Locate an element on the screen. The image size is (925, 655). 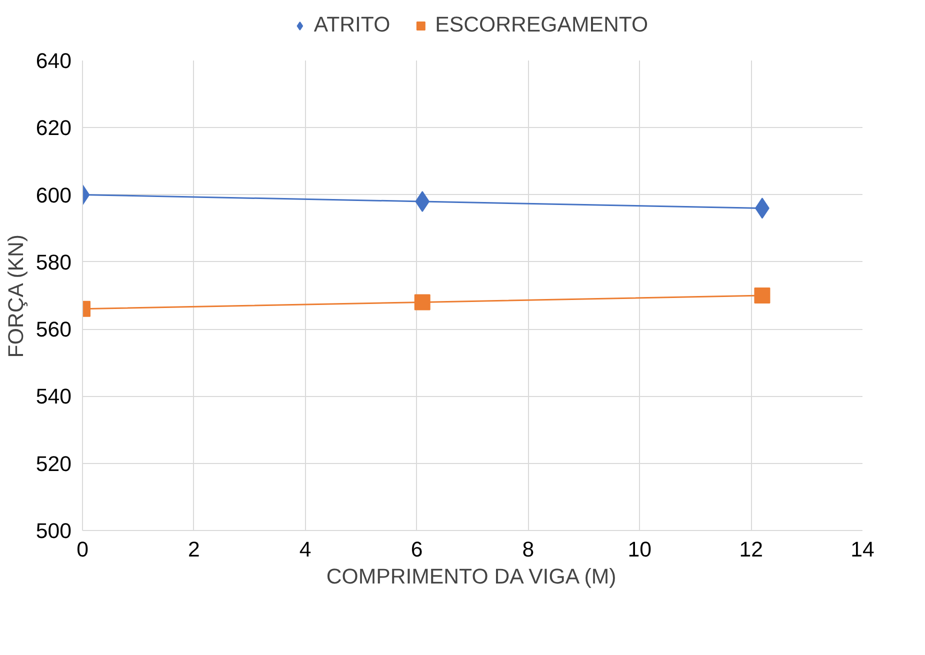
y-tick-label: 600 is located at coordinates (54, 195).